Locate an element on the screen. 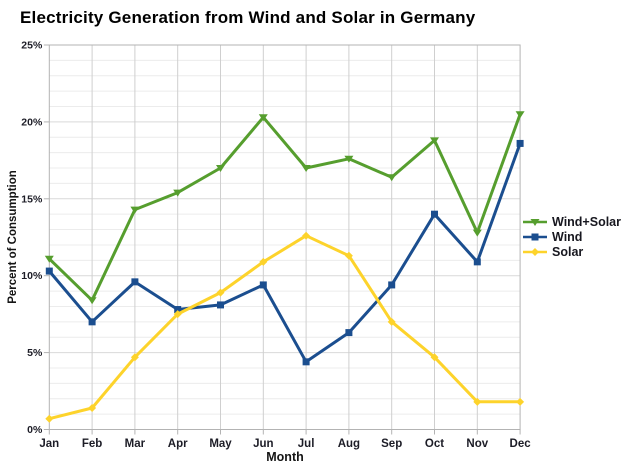 This screenshot has width=623, height=467. y-axis-title: Percent of Consumption is located at coordinates (13, 237).